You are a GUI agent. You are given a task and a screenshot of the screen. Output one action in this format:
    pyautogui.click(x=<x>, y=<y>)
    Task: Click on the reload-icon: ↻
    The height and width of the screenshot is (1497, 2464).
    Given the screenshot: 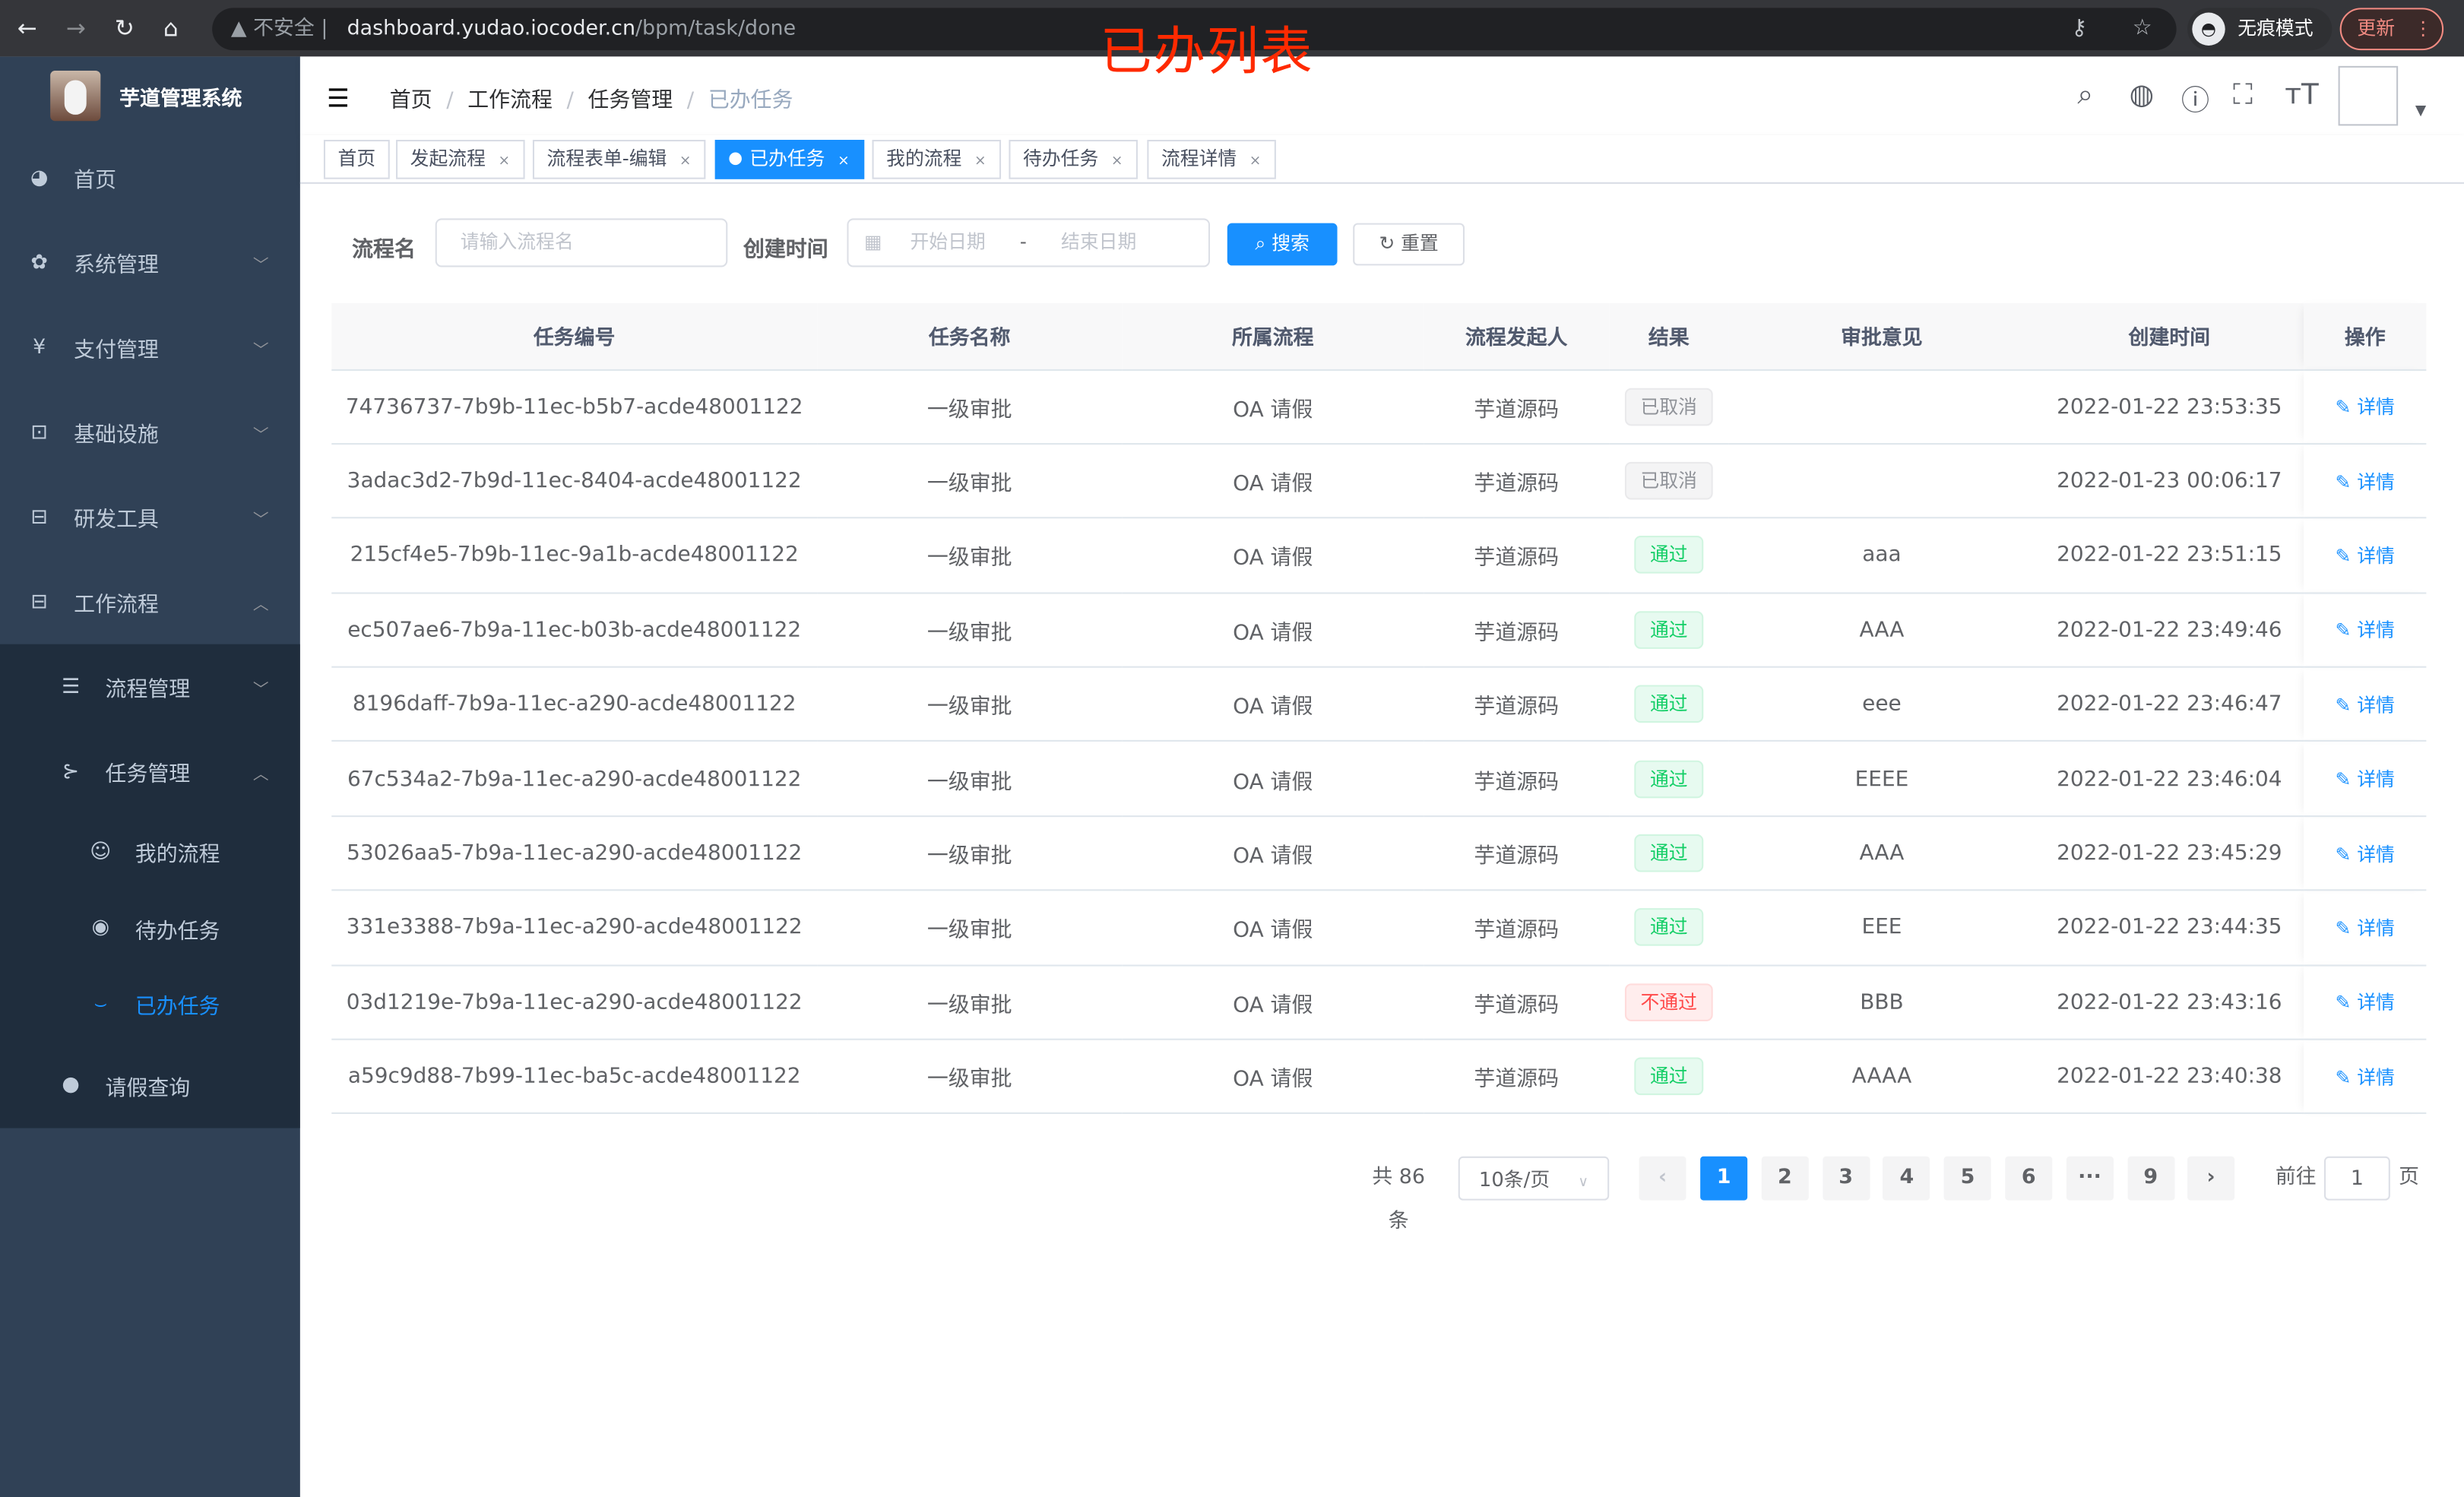 What is the action you would take?
    pyautogui.click(x=125, y=28)
    